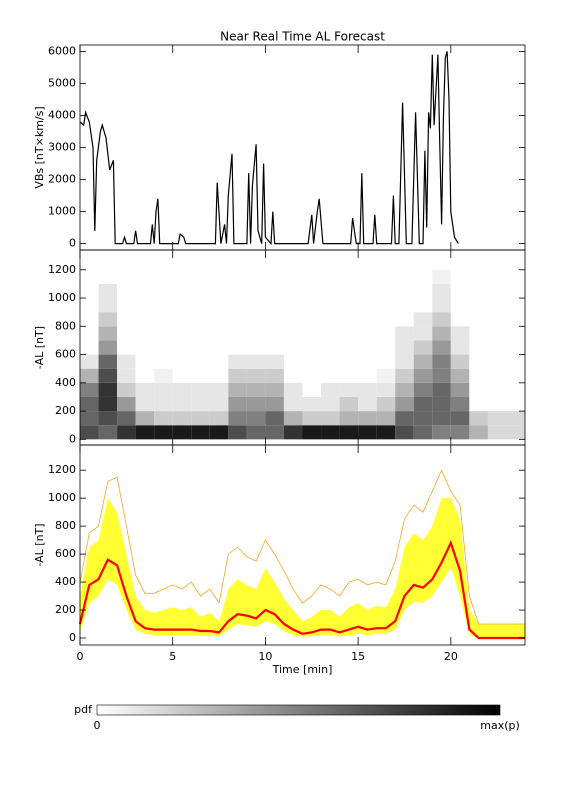 The height and width of the screenshot is (792, 576). What do you see at coordinates (62, 469) in the screenshot?
I see `y-tick-label: 1200` at bounding box center [62, 469].